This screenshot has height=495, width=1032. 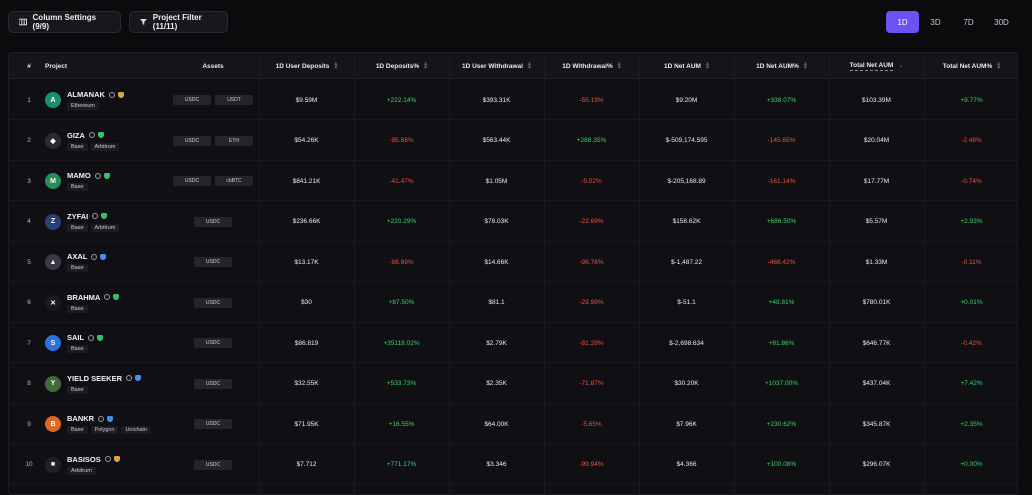 I want to click on cell-total: $296.07K, so click(x=876, y=464).